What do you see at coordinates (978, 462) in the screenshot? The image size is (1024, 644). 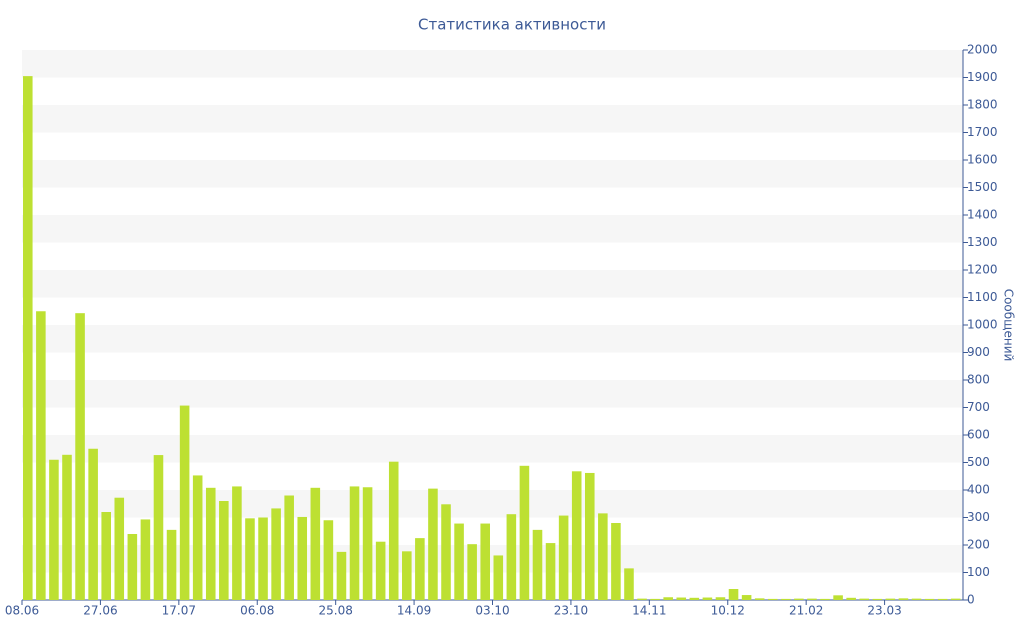 I see `y-tick-label: 500` at bounding box center [978, 462].